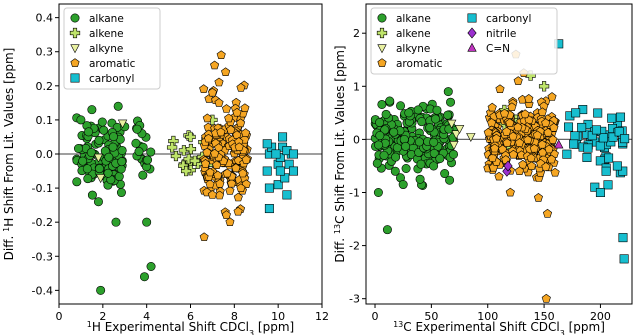  What do you see at coordinates (521, 176) in the screenshot?
I see `series-aromatic` at bounding box center [521, 176].